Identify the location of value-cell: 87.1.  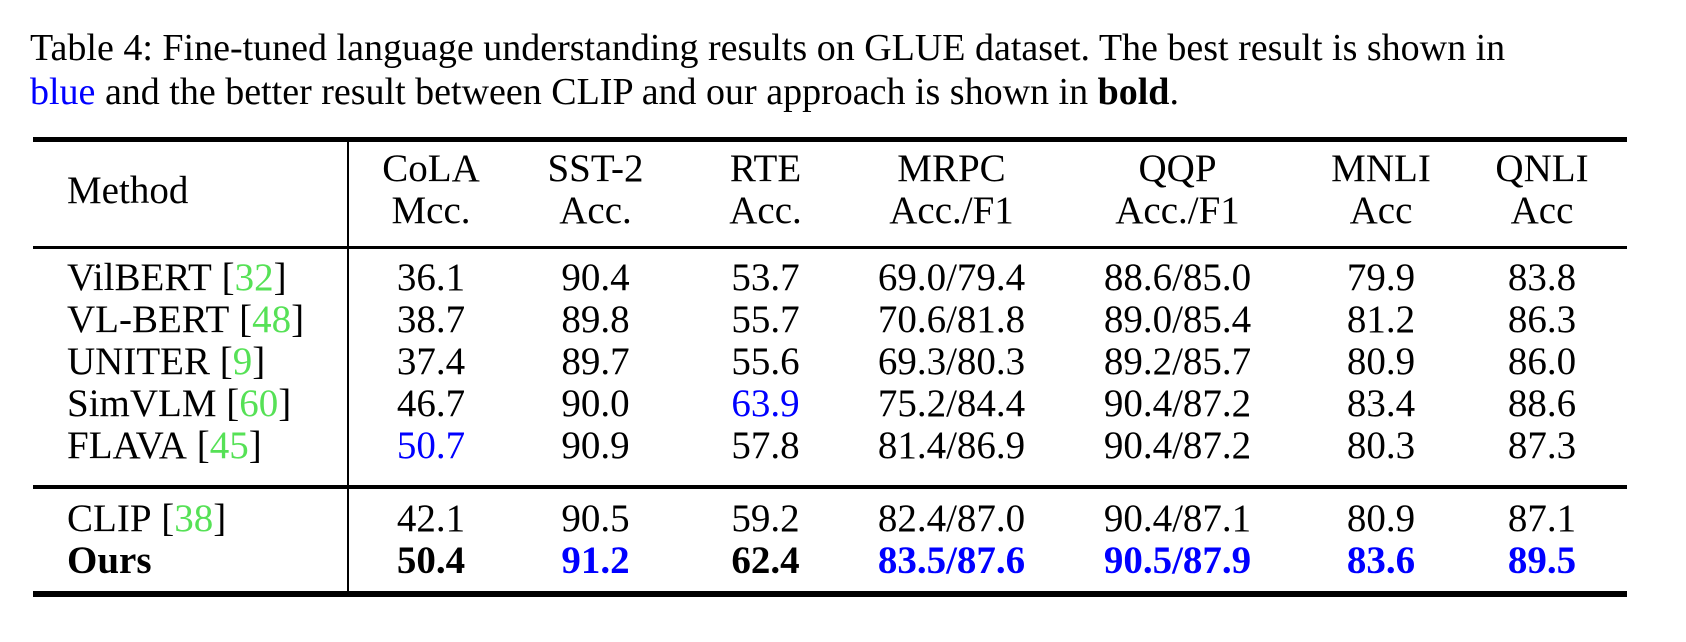
(1542, 518).